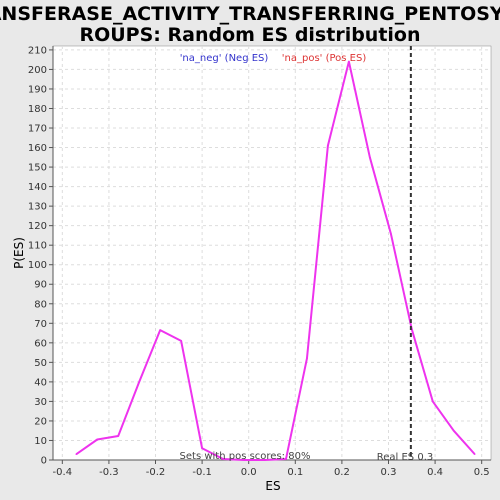 This screenshot has height=500, width=500. What do you see at coordinates (37, 70) in the screenshot?
I see `y-tick-label: 200` at bounding box center [37, 70].